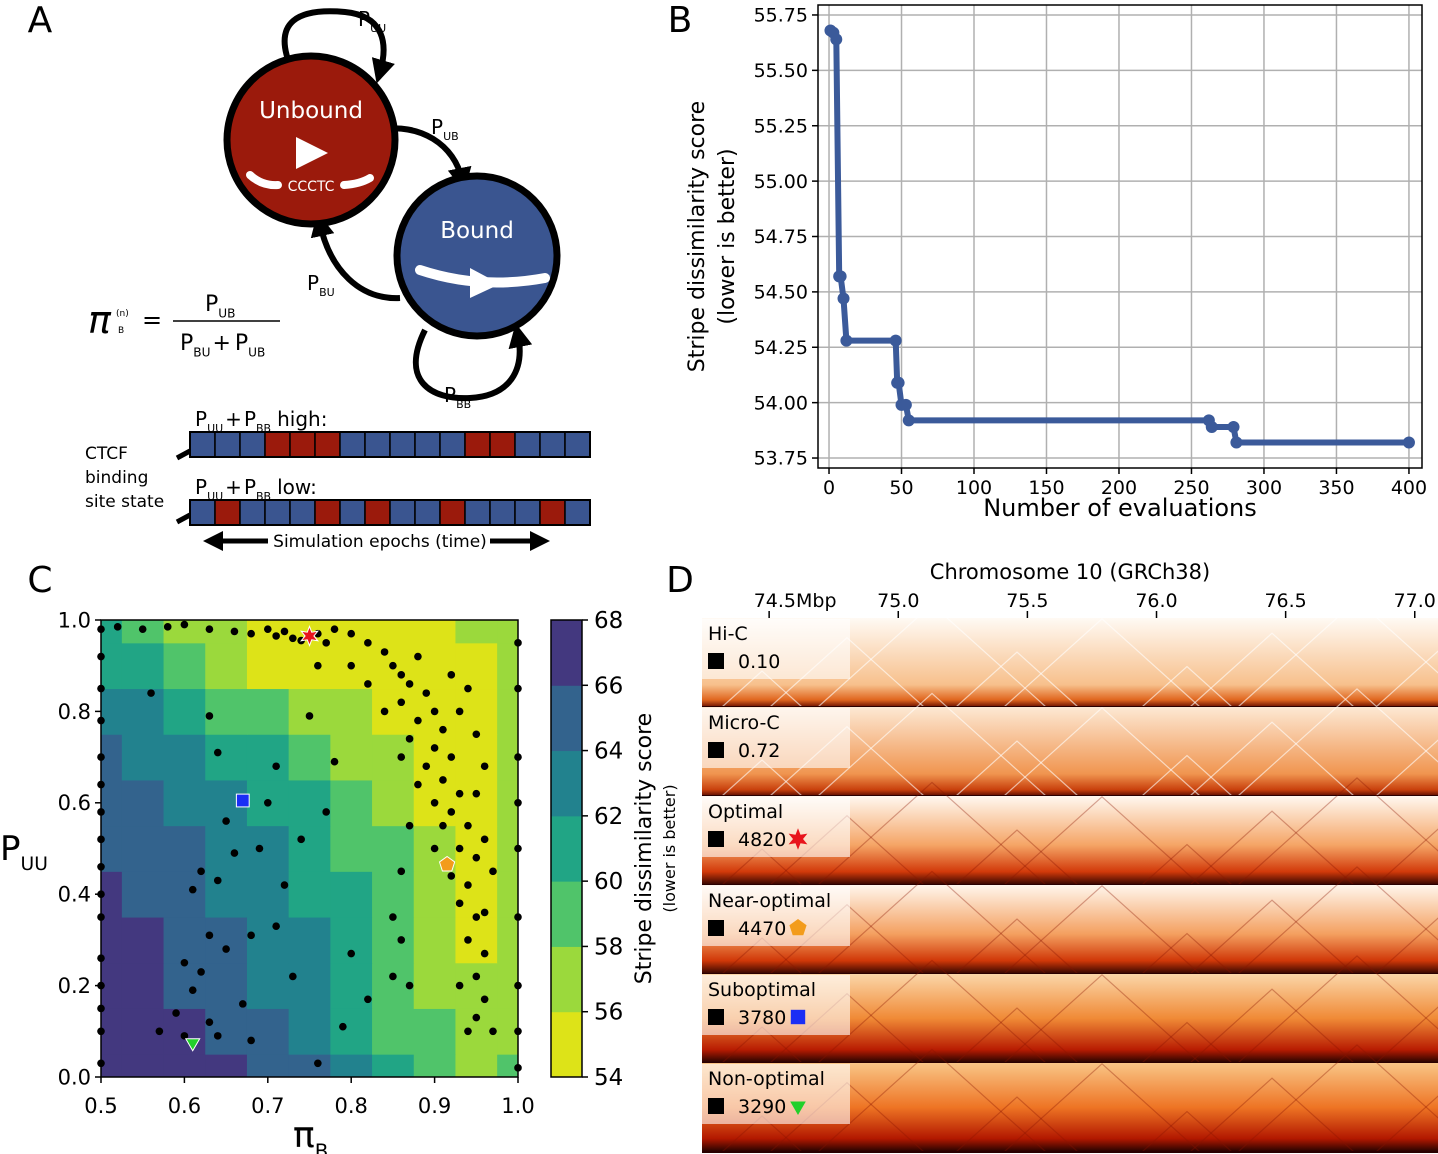  What do you see at coordinates (74, 895) in the screenshot?
I see `y-tick-label: 0.4` at bounding box center [74, 895].